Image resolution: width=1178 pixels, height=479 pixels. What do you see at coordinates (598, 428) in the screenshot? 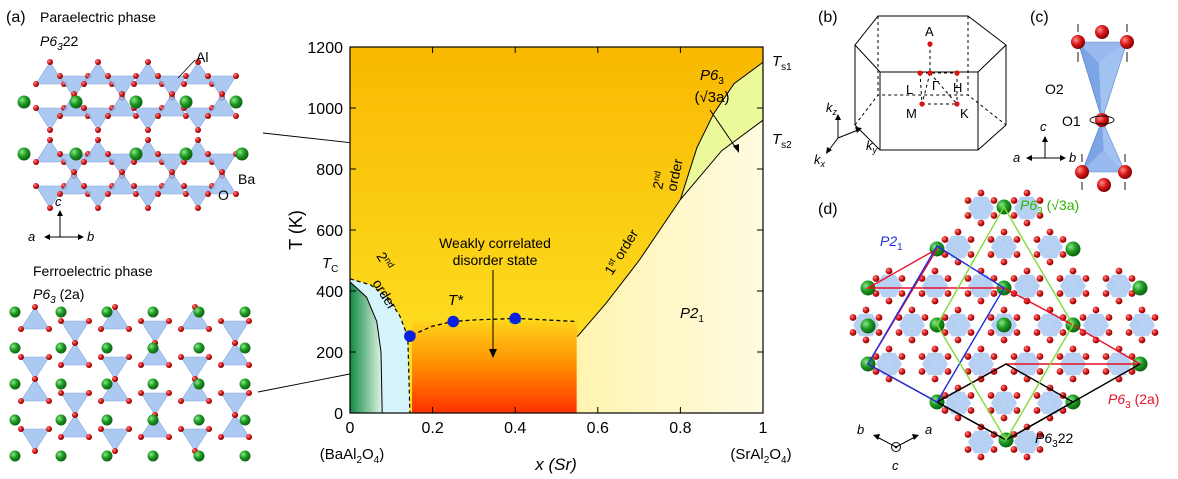
I see `x-tick-label: 0.6` at bounding box center [598, 428].